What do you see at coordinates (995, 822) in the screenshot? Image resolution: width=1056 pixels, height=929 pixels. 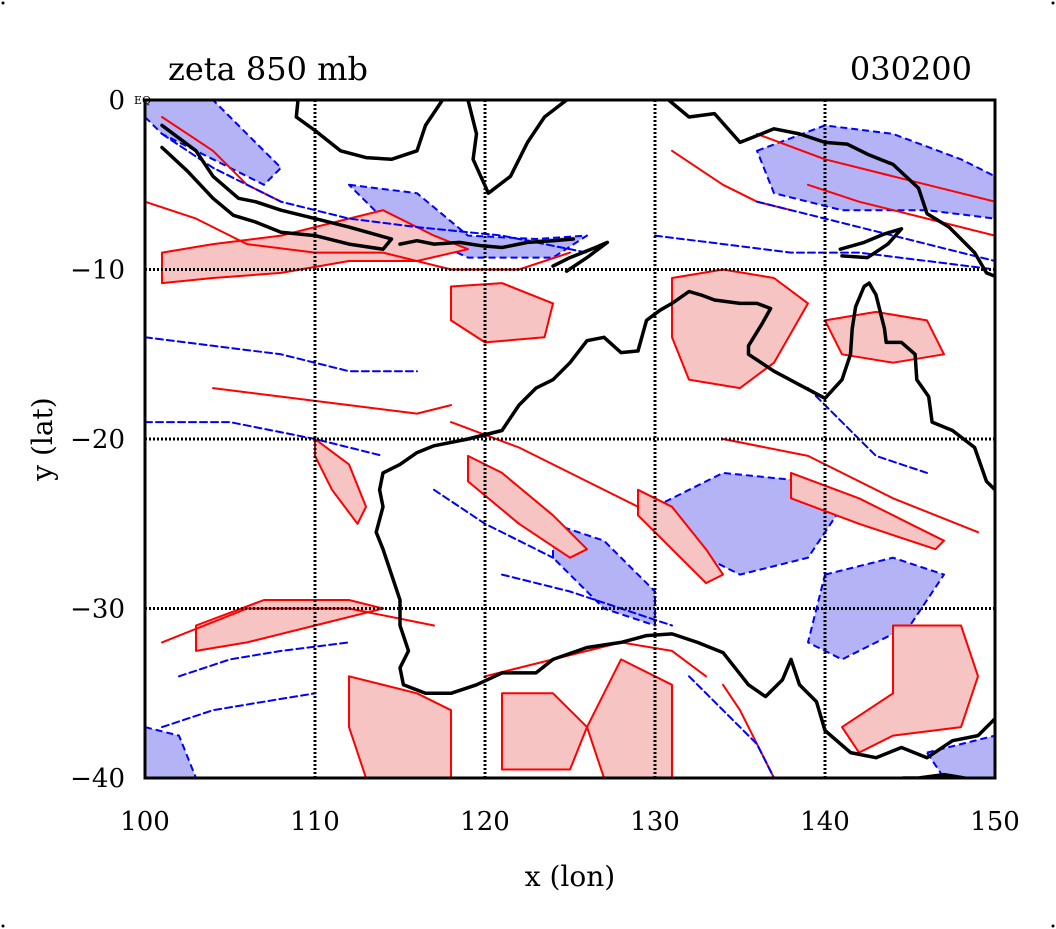 I see `x-tick-label: 150` at bounding box center [995, 822].